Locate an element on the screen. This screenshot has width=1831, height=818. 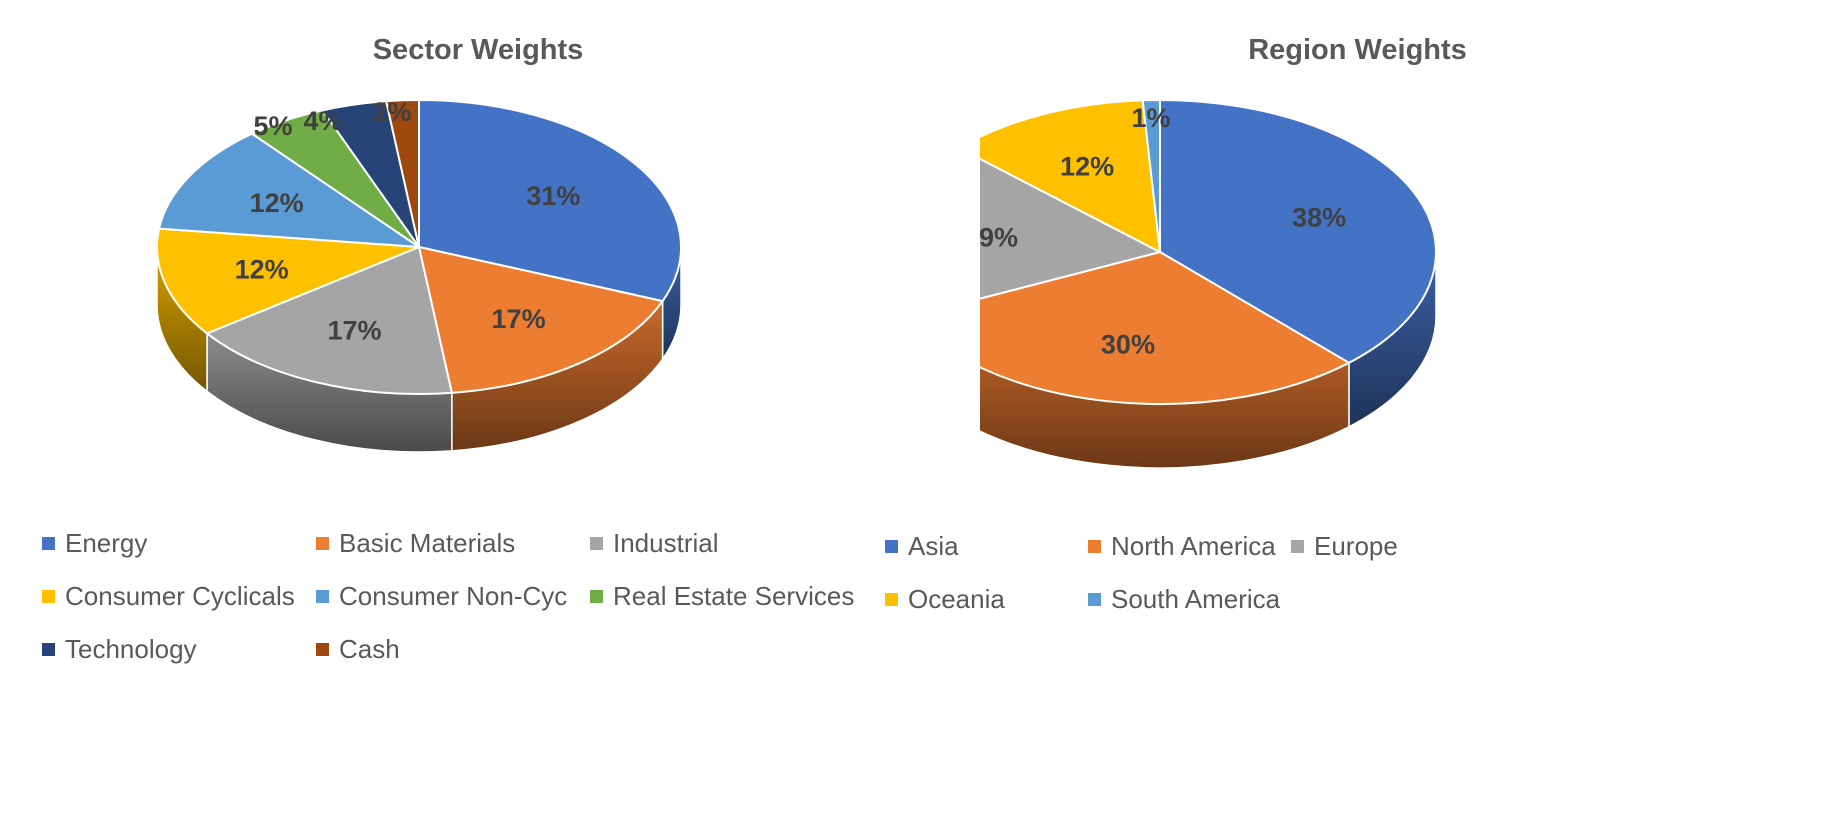
legend-item-consumer-non-cyc: Consumer Non-Cyc is located at coordinates (441, 596).